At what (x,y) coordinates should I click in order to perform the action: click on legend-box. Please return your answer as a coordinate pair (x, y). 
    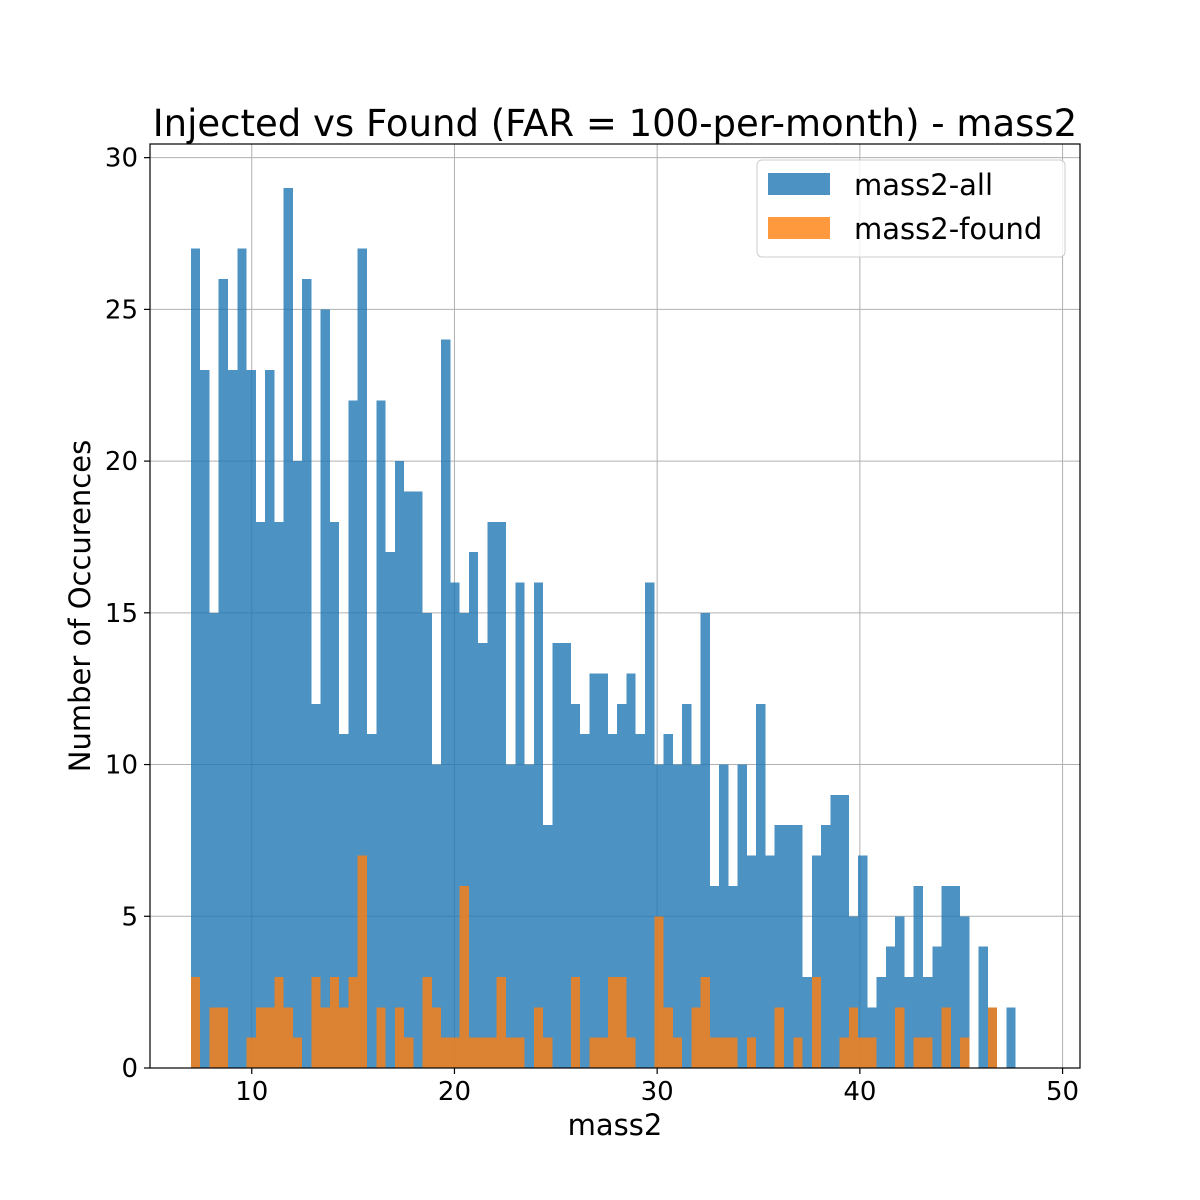
    Looking at the image, I should click on (911, 208).